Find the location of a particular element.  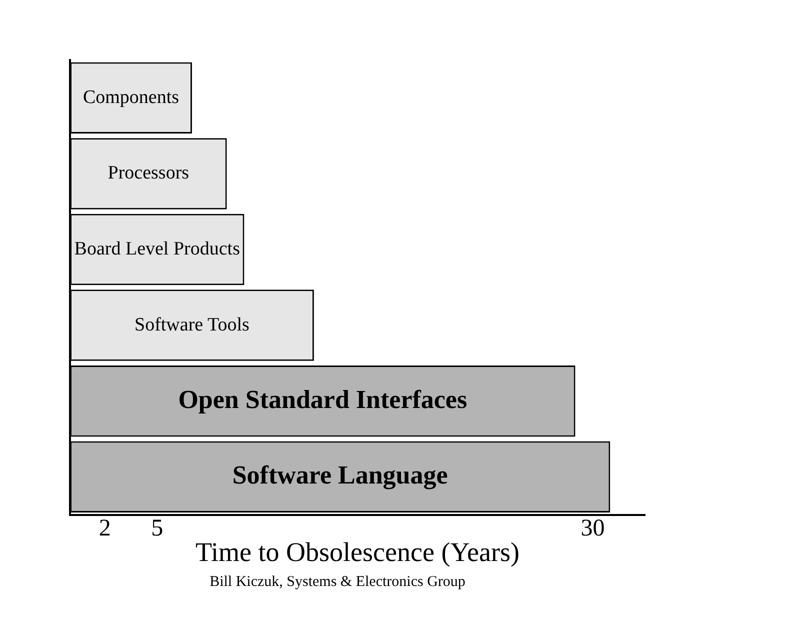

x-tick-label: 5 is located at coordinates (157, 528).